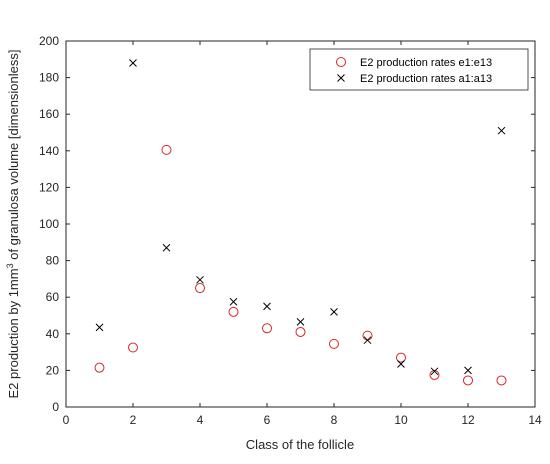 This screenshot has width=550, height=464. I want to click on x-axis-label: Class of the follicle, so click(300, 444).